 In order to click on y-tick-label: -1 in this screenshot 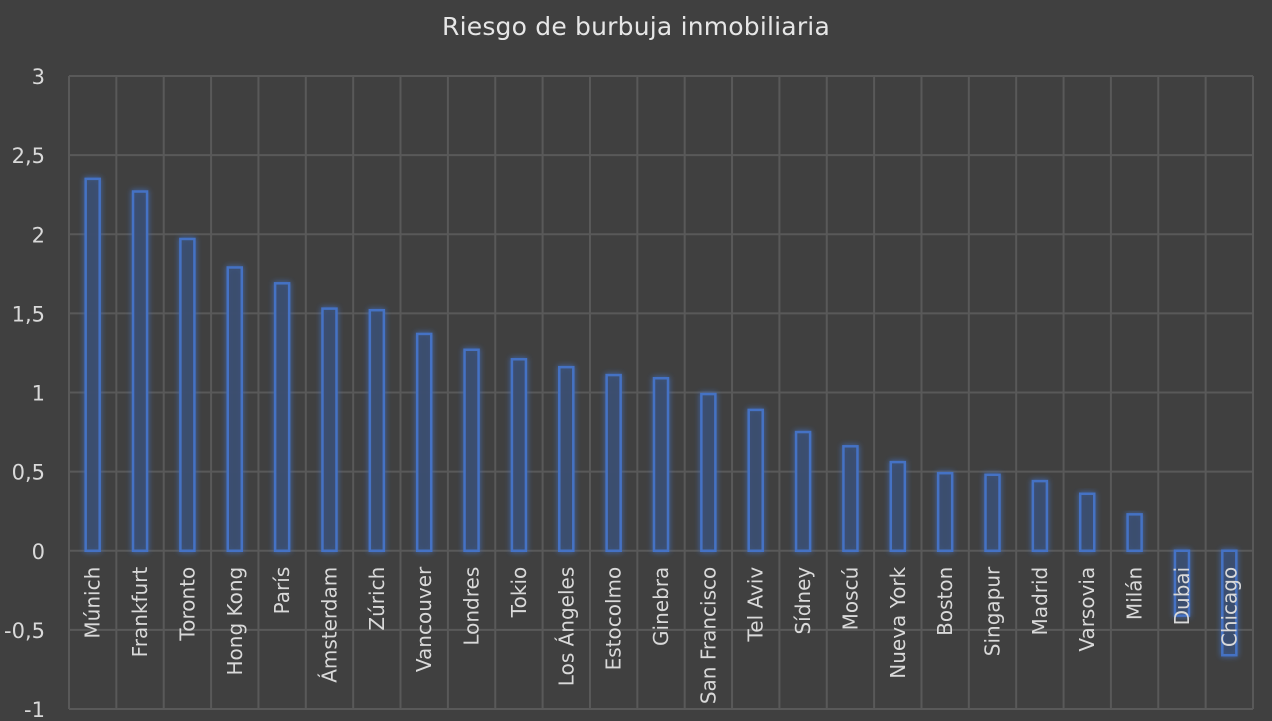, I will do `click(34, 709)`.